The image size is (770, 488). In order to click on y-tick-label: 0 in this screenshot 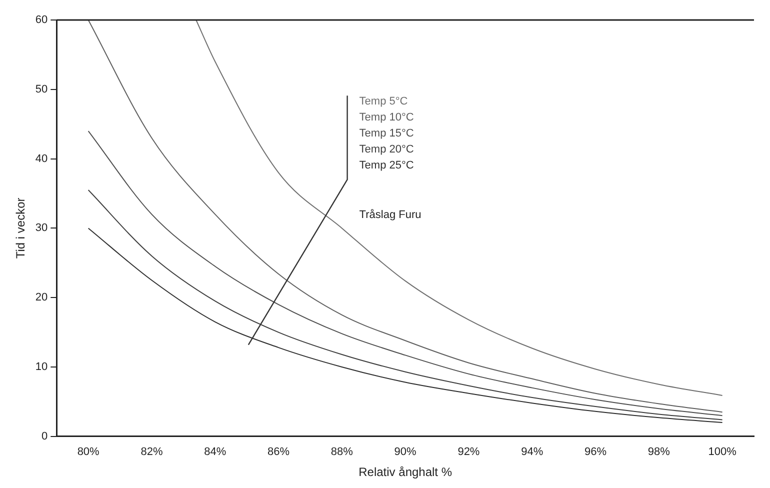, I will do `click(45, 436)`.